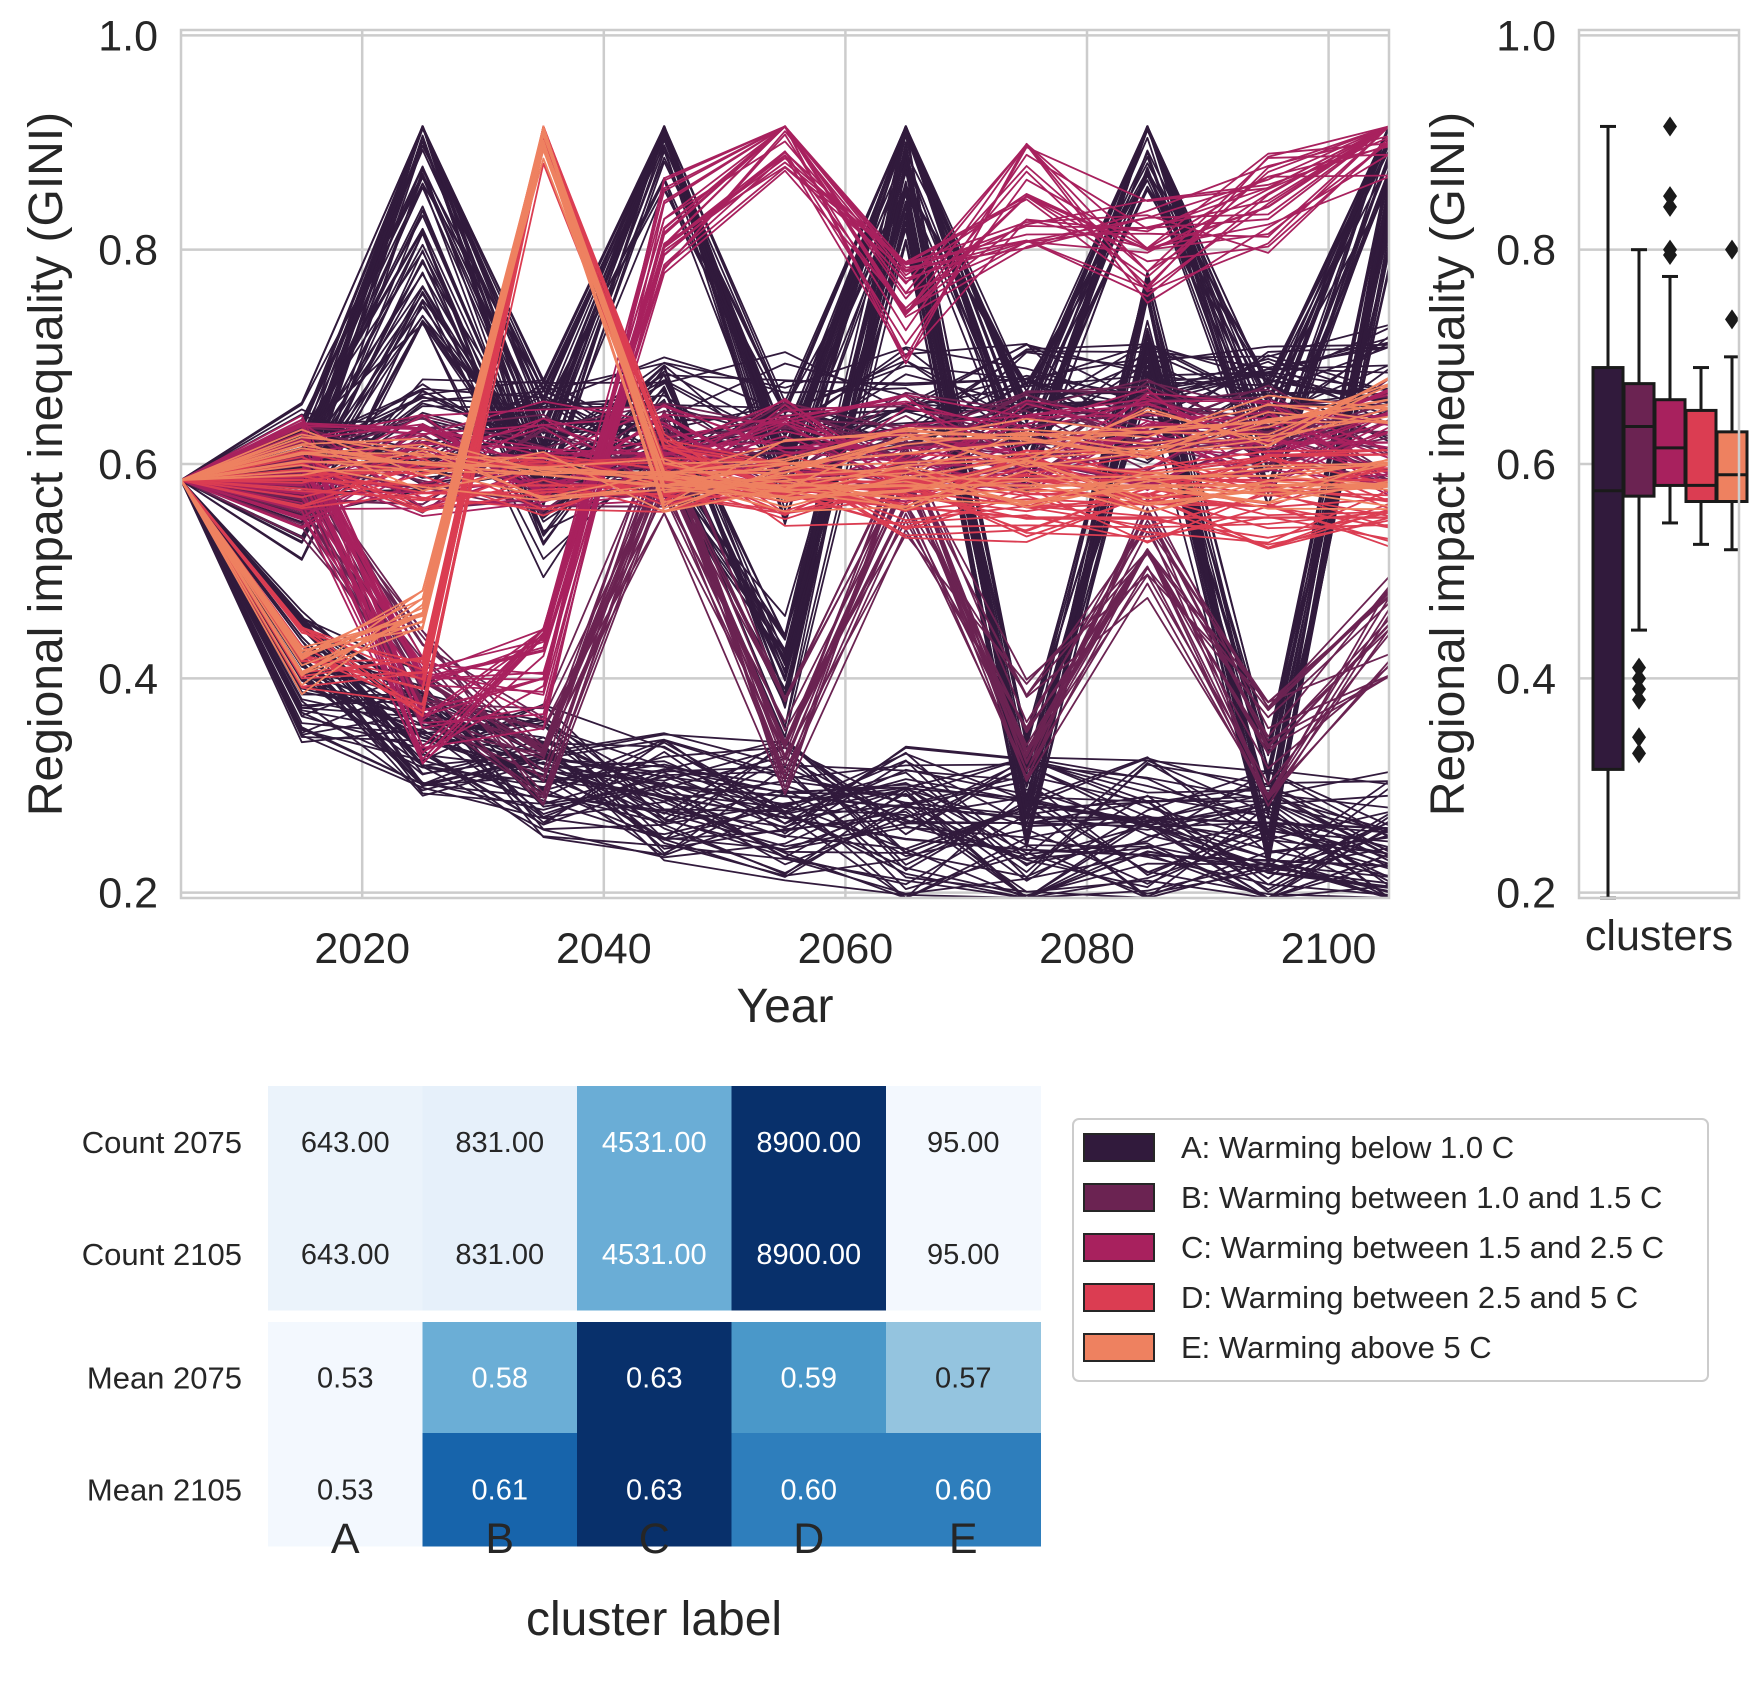  What do you see at coordinates (1336, 1347) in the screenshot?
I see `legend-label-E: E: Warming above 5 C` at bounding box center [1336, 1347].